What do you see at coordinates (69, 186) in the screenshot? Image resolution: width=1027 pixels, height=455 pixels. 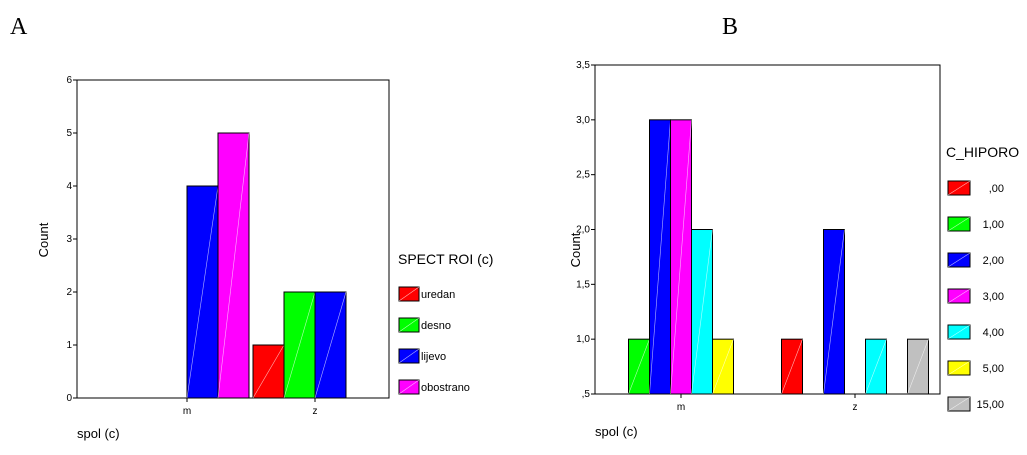 I see `y-tick-label: 4` at bounding box center [69, 186].